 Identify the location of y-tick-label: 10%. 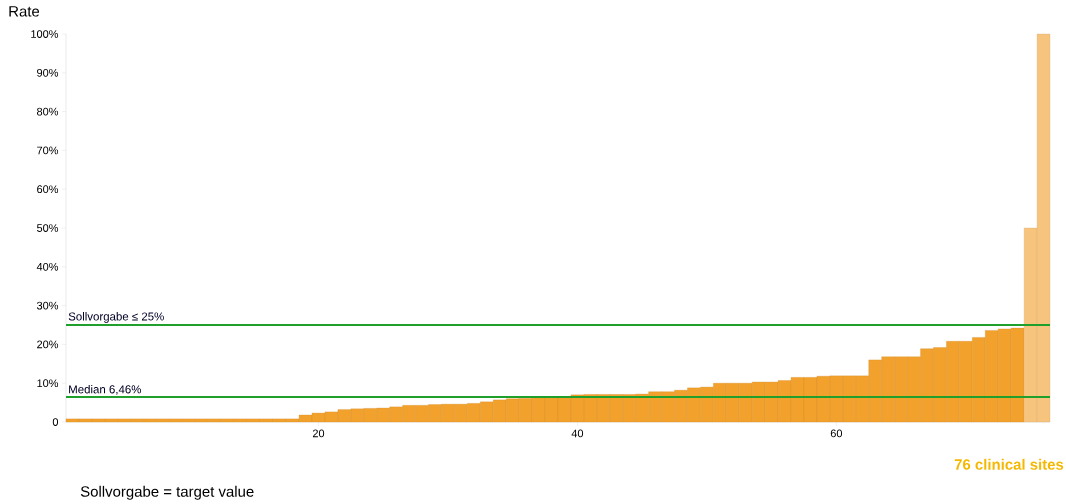
(48, 383).